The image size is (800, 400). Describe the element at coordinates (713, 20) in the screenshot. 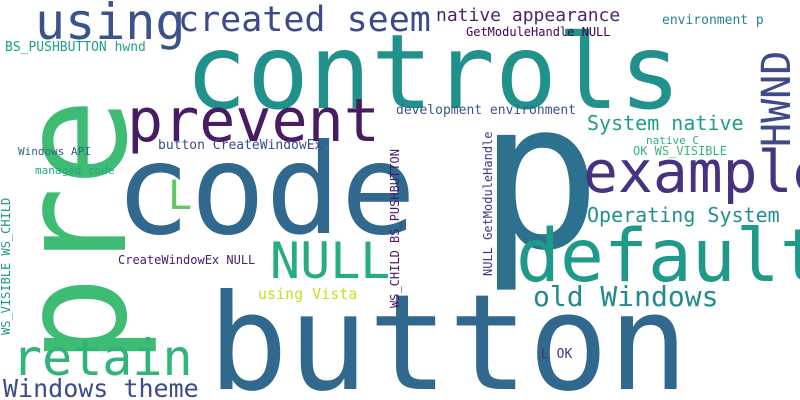

I see `word-environment-p: environment p` at that location.